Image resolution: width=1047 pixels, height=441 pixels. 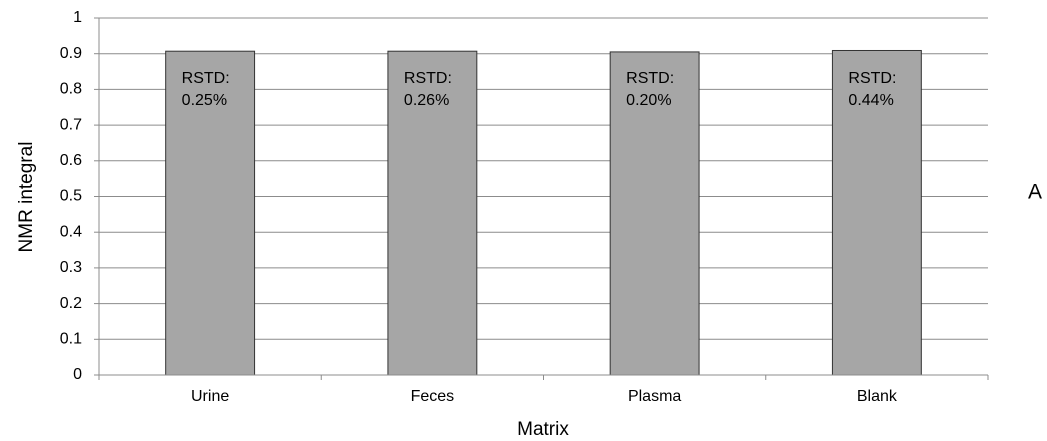 I want to click on panel-label: A, so click(x=1035, y=192).